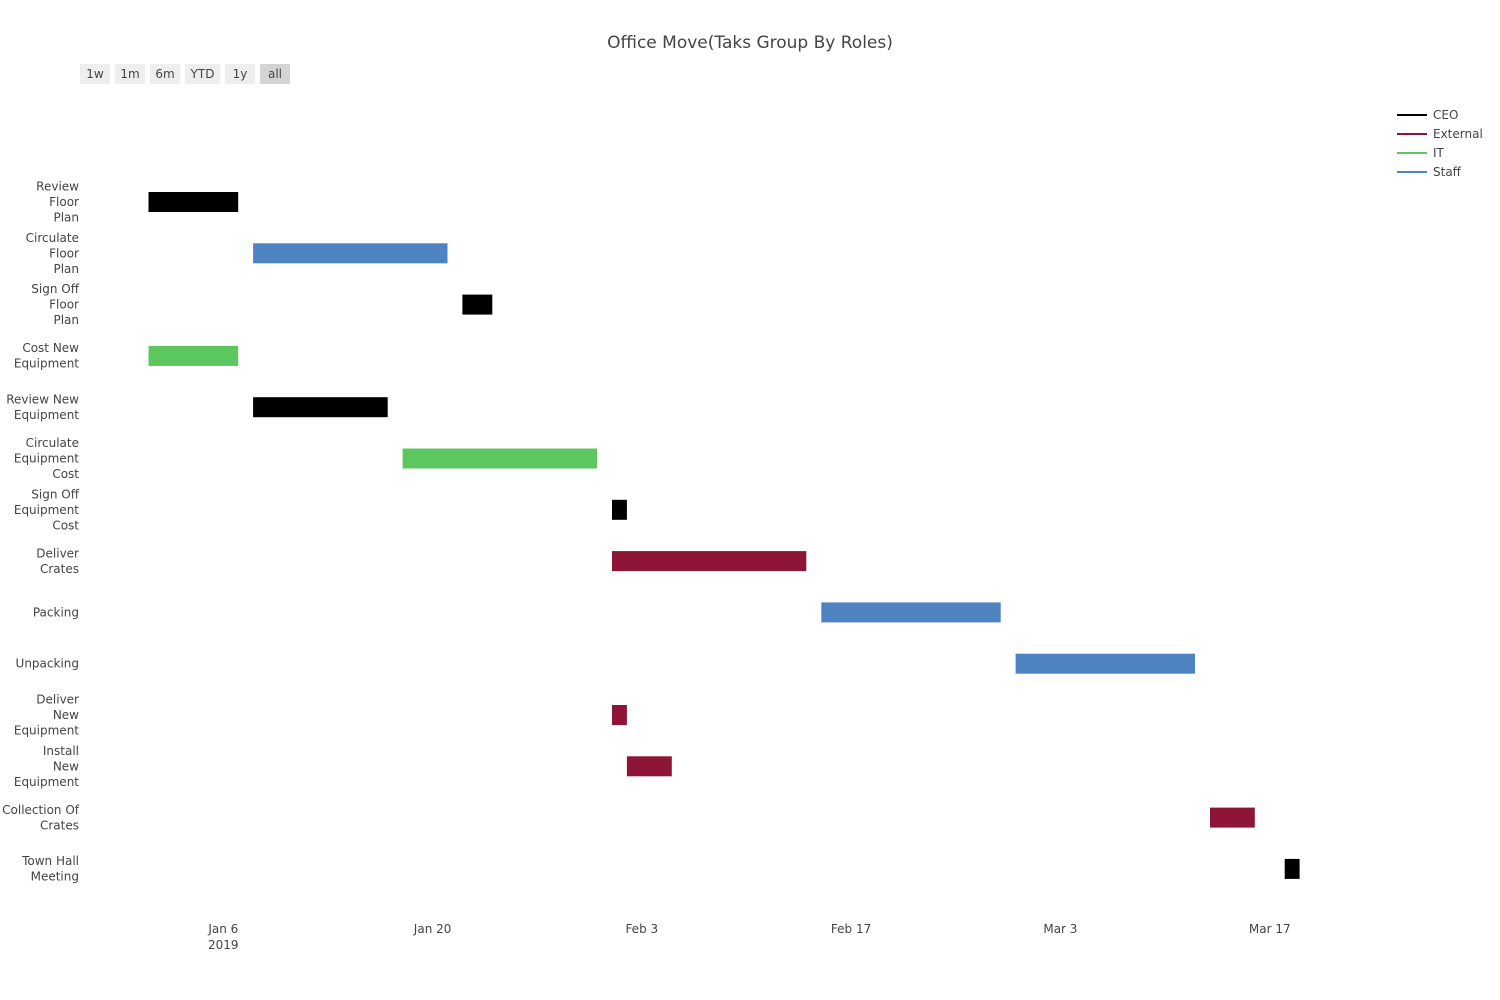 The image size is (1500, 1000). I want to click on y-tick-label-line: Meeting, so click(55, 877).